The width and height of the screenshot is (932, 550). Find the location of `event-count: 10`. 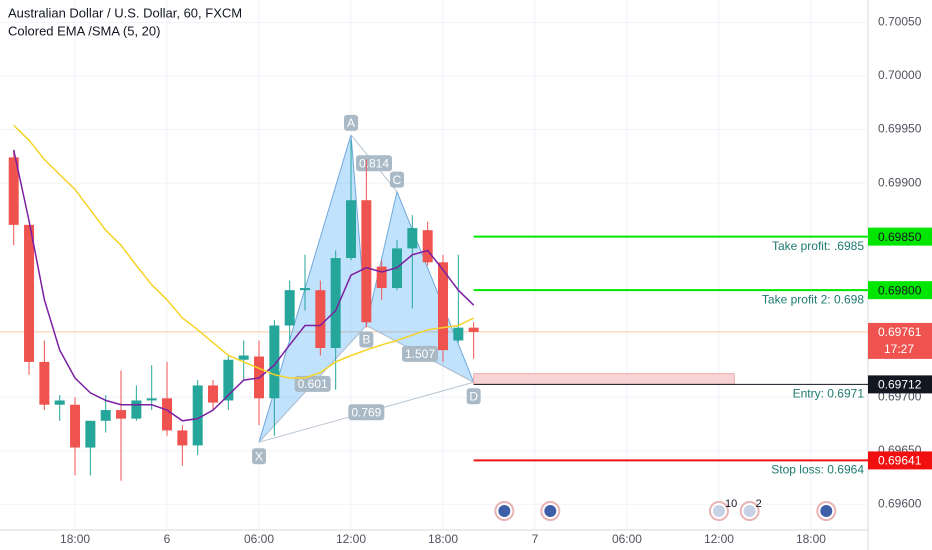

event-count: 10 is located at coordinates (731, 504).